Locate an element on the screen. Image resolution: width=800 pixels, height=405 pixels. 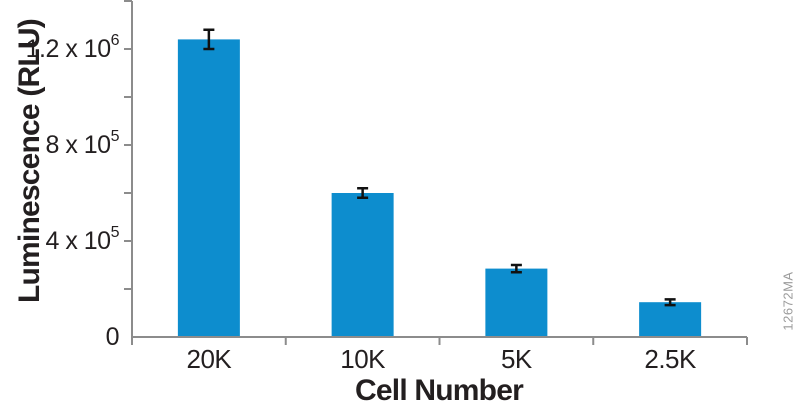
error-bar-10K is located at coordinates (363, 193).